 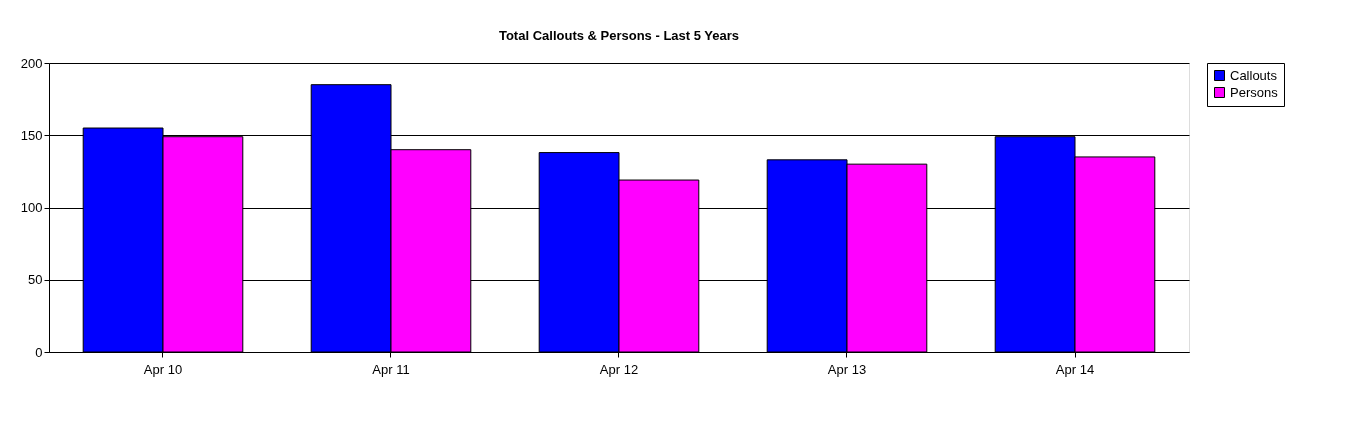 What do you see at coordinates (847, 369) in the screenshot?
I see `x-tick-label: Apr 13` at bounding box center [847, 369].